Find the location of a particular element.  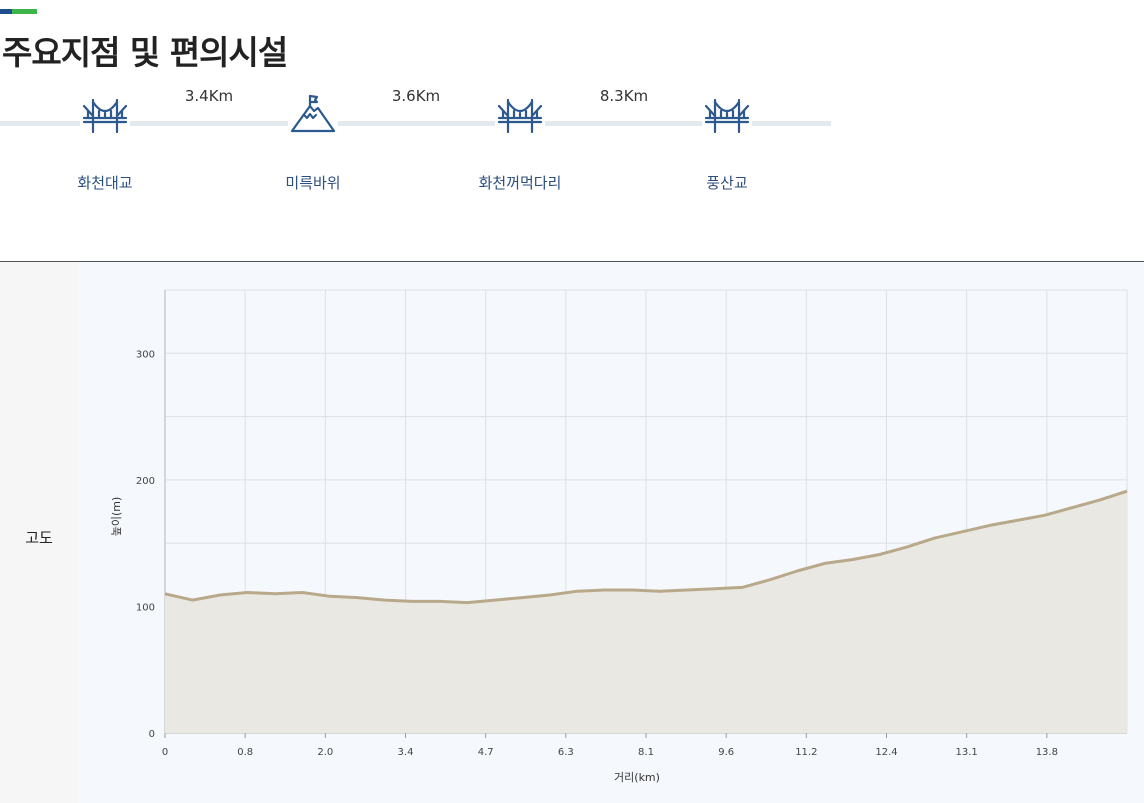

section-accent-bar is located at coordinates (18, 11).